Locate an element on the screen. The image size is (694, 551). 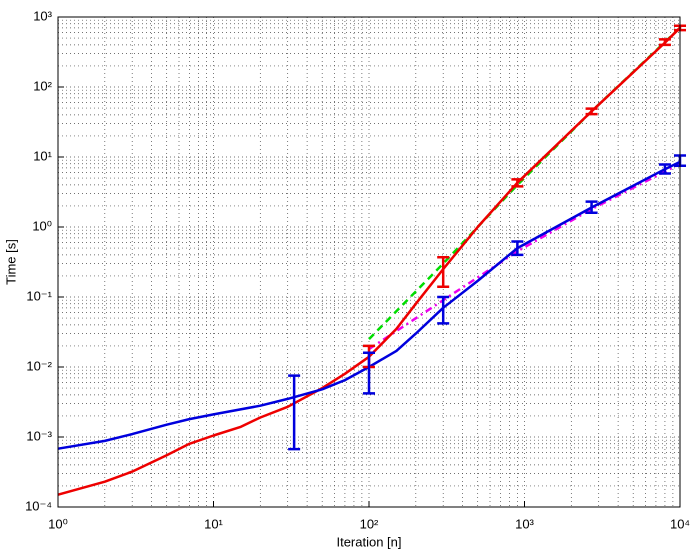
x-tick-label: 10² is located at coordinates (369, 523).